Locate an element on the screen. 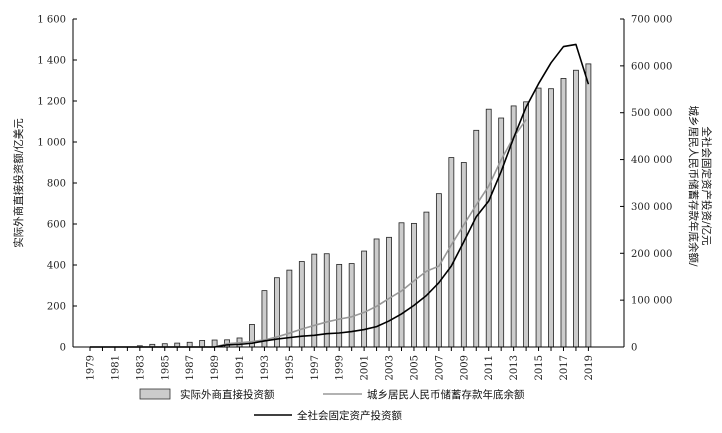 This screenshot has height=433, width=722. right-tick-label: 0 is located at coordinates (634, 348).